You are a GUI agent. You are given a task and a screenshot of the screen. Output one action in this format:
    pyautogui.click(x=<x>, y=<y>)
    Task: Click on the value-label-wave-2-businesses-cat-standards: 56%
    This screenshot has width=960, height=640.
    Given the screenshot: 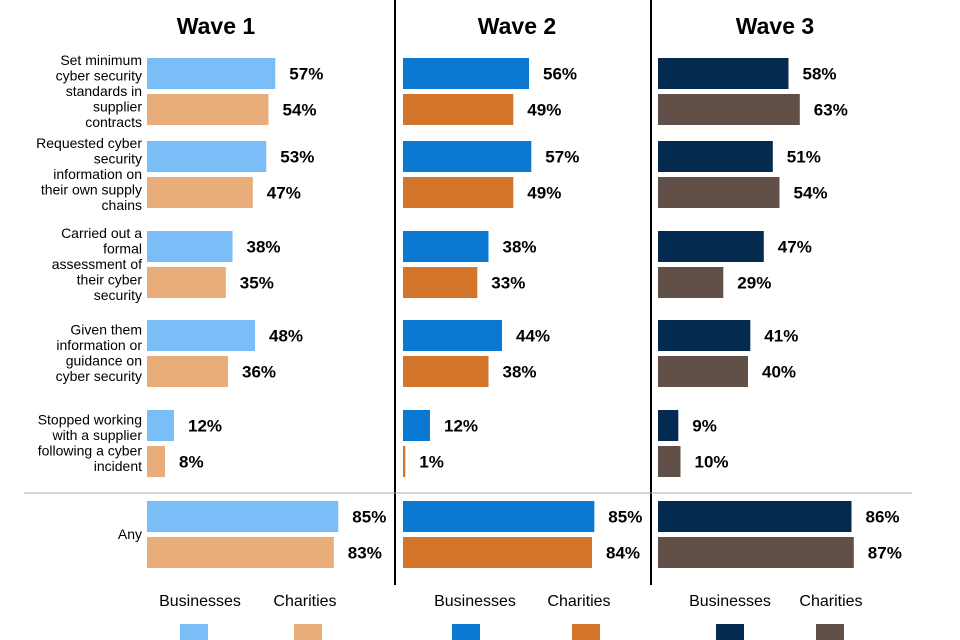 What is the action you would take?
    pyautogui.click(x=560, y=74)
    